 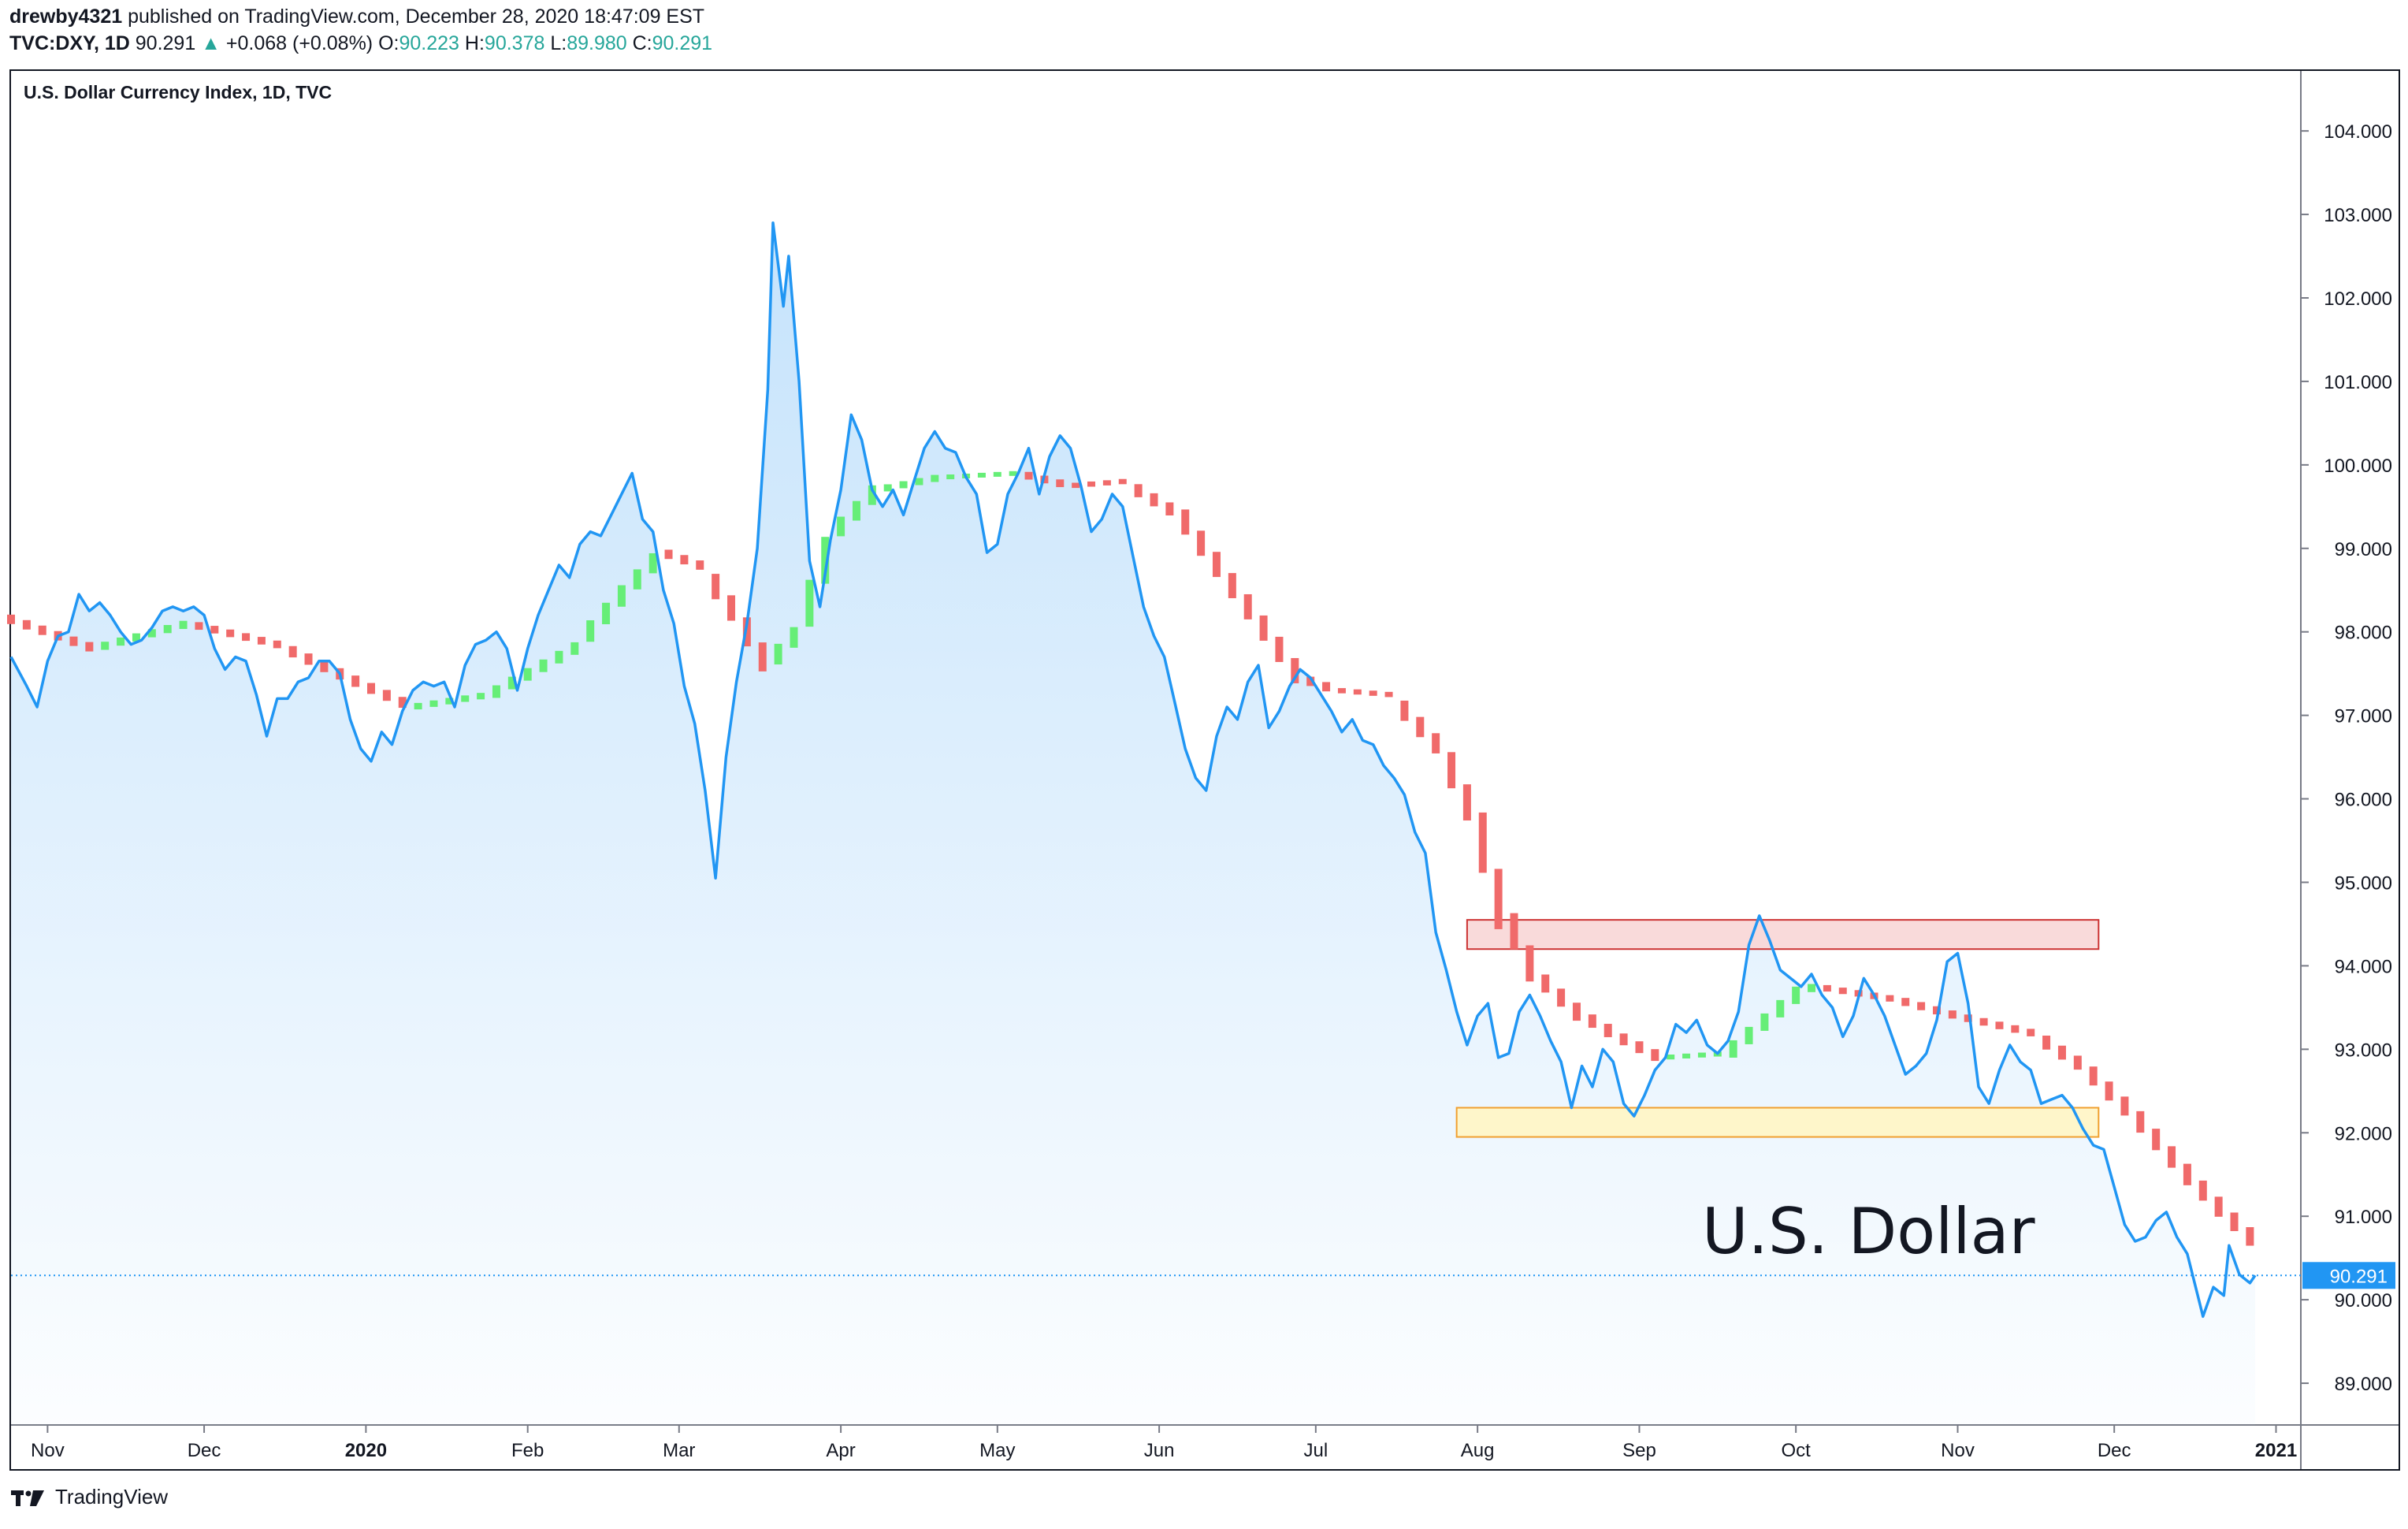 What do you see at coordinates (1316, 1450) in the screenshot?
I see `x-tick-label: Jul` at bounding box center [1316, 1450].